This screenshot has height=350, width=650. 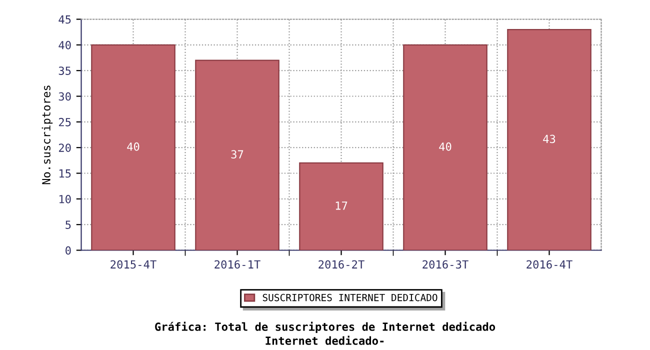 I want to click on y-tick-label: 35, so click(x=64, y=70).